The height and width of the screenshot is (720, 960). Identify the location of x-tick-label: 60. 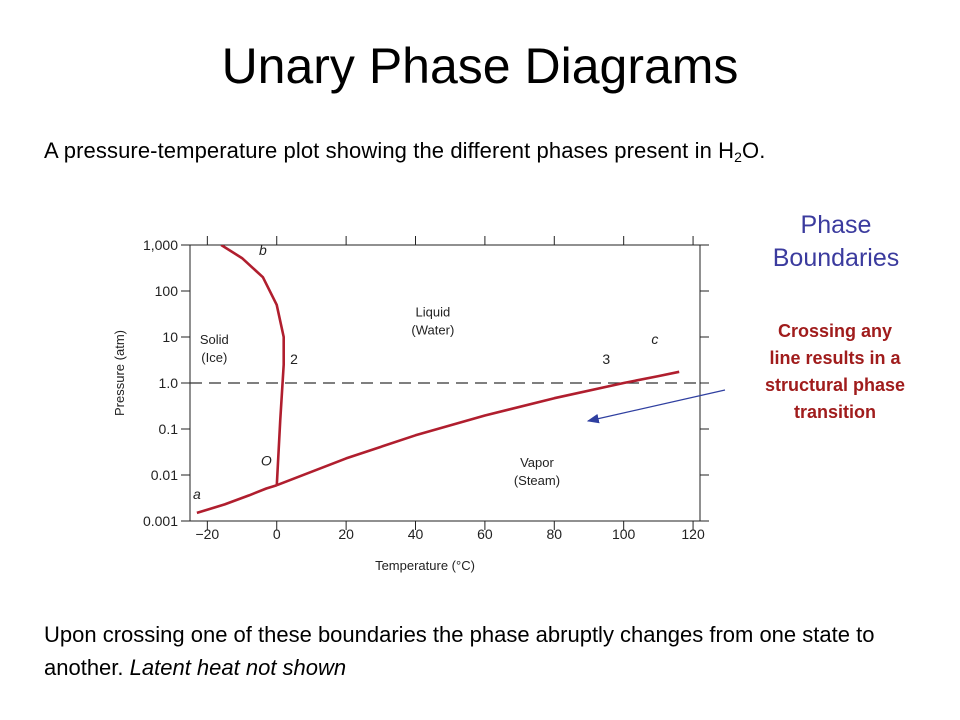
(485, 534).